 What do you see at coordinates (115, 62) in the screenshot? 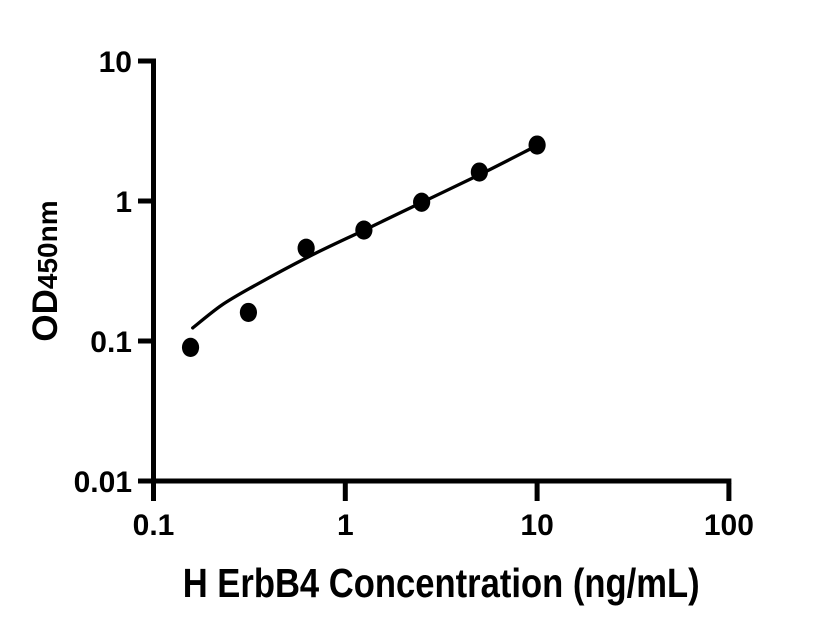
I see `y-tick-label-10: 10` at bounding box center [115, 62].